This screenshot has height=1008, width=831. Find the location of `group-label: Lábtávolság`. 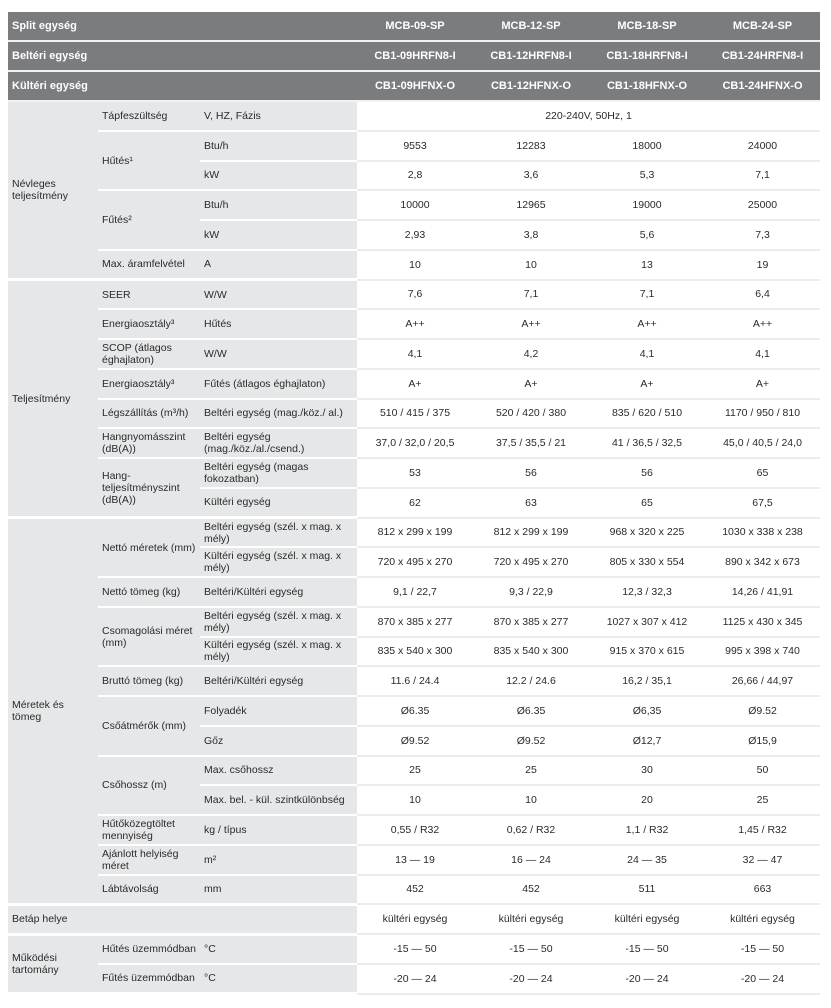

group-label: Lábtávolság is located at coordinates (149, 890).